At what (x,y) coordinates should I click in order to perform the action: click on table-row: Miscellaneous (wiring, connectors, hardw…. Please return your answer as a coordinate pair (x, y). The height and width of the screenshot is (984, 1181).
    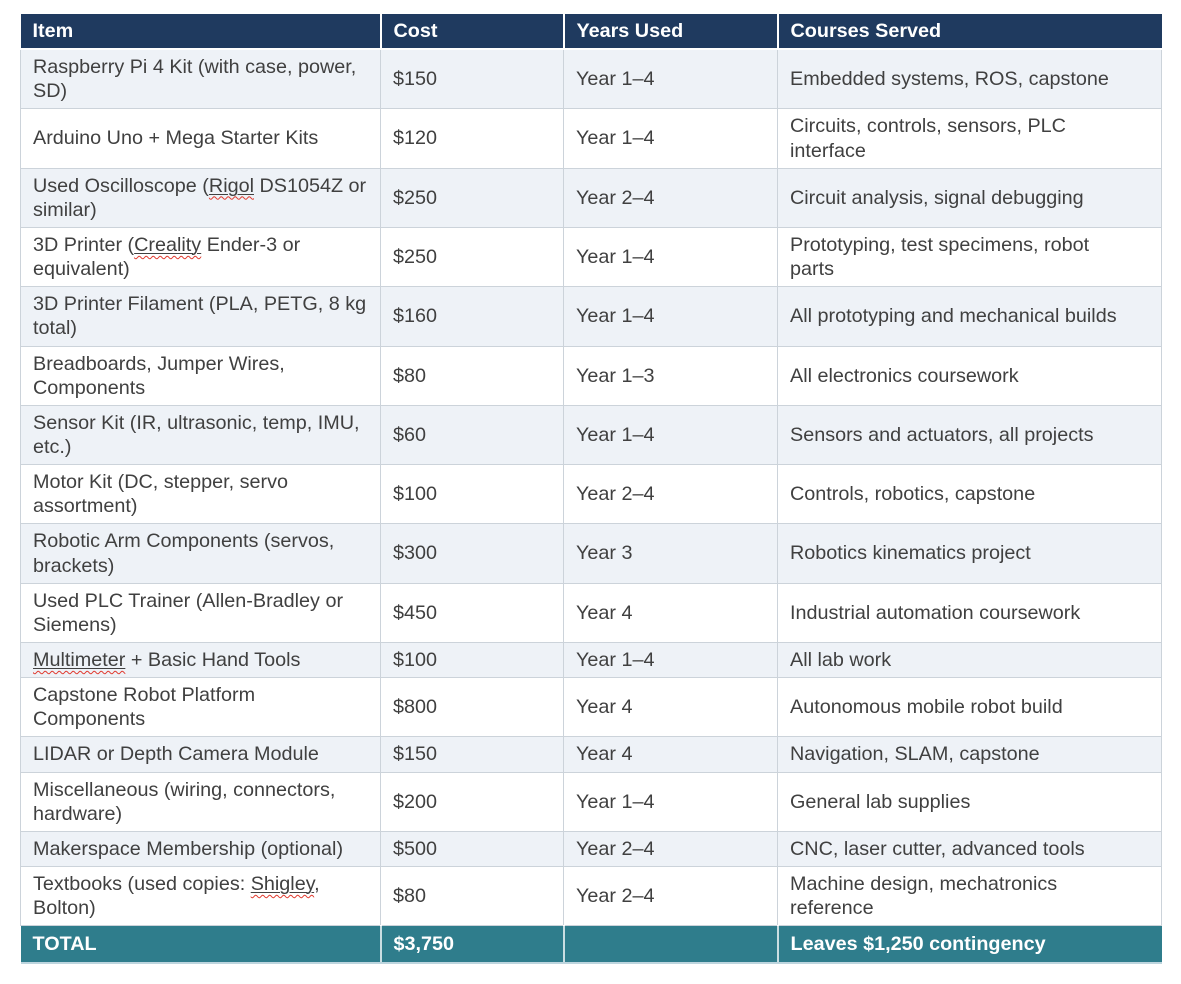
    Looking at the image, I should click on (591, 801).